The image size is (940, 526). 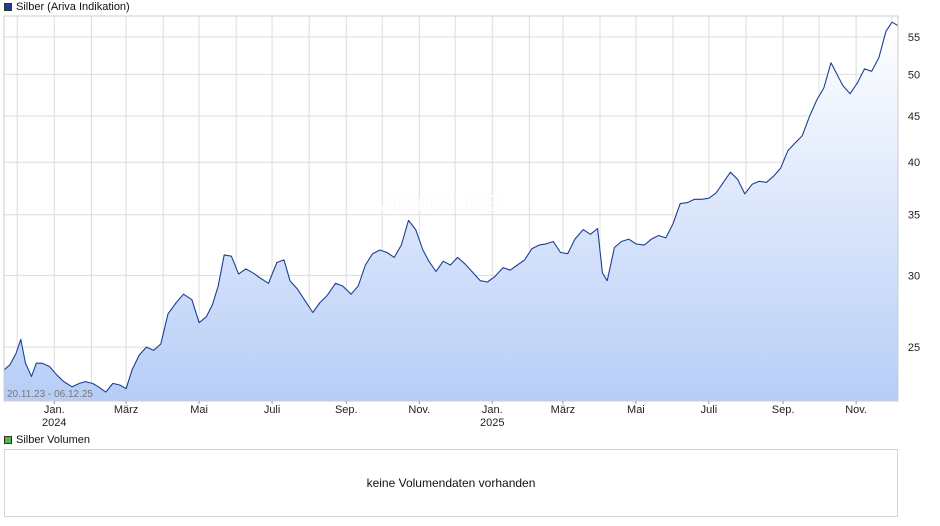 I want to click on y-tick-label: 25, so click(x=914, y=348).